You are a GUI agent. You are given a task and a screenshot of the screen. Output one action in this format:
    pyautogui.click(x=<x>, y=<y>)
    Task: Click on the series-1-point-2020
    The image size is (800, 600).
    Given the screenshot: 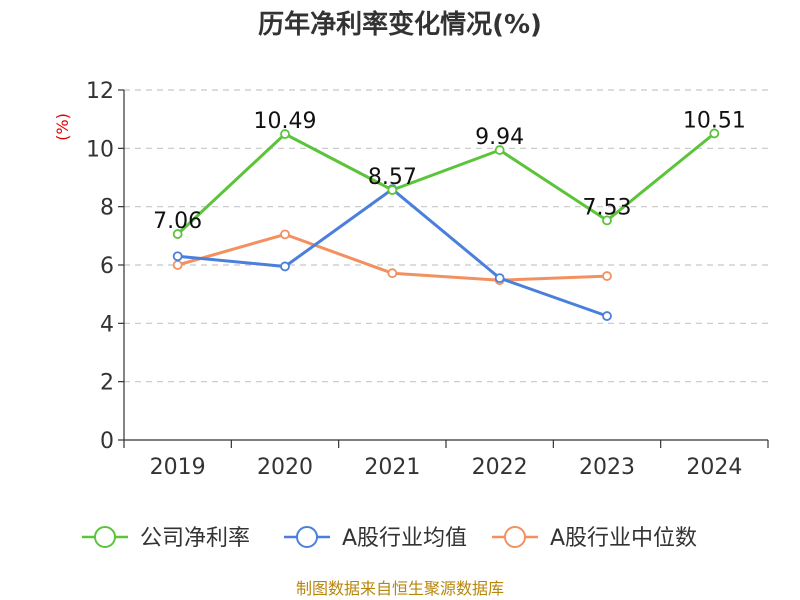 What is the action you would take?
    pyautogui.click(x=285, y=266)
    